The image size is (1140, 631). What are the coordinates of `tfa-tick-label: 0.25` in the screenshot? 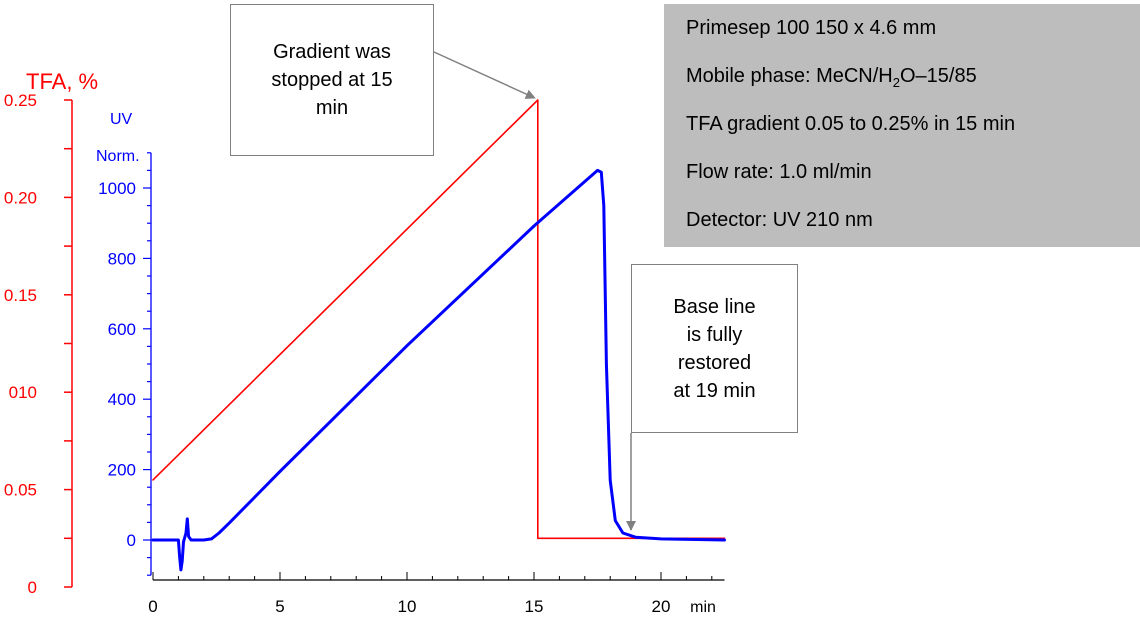 It's located at (20, 100).